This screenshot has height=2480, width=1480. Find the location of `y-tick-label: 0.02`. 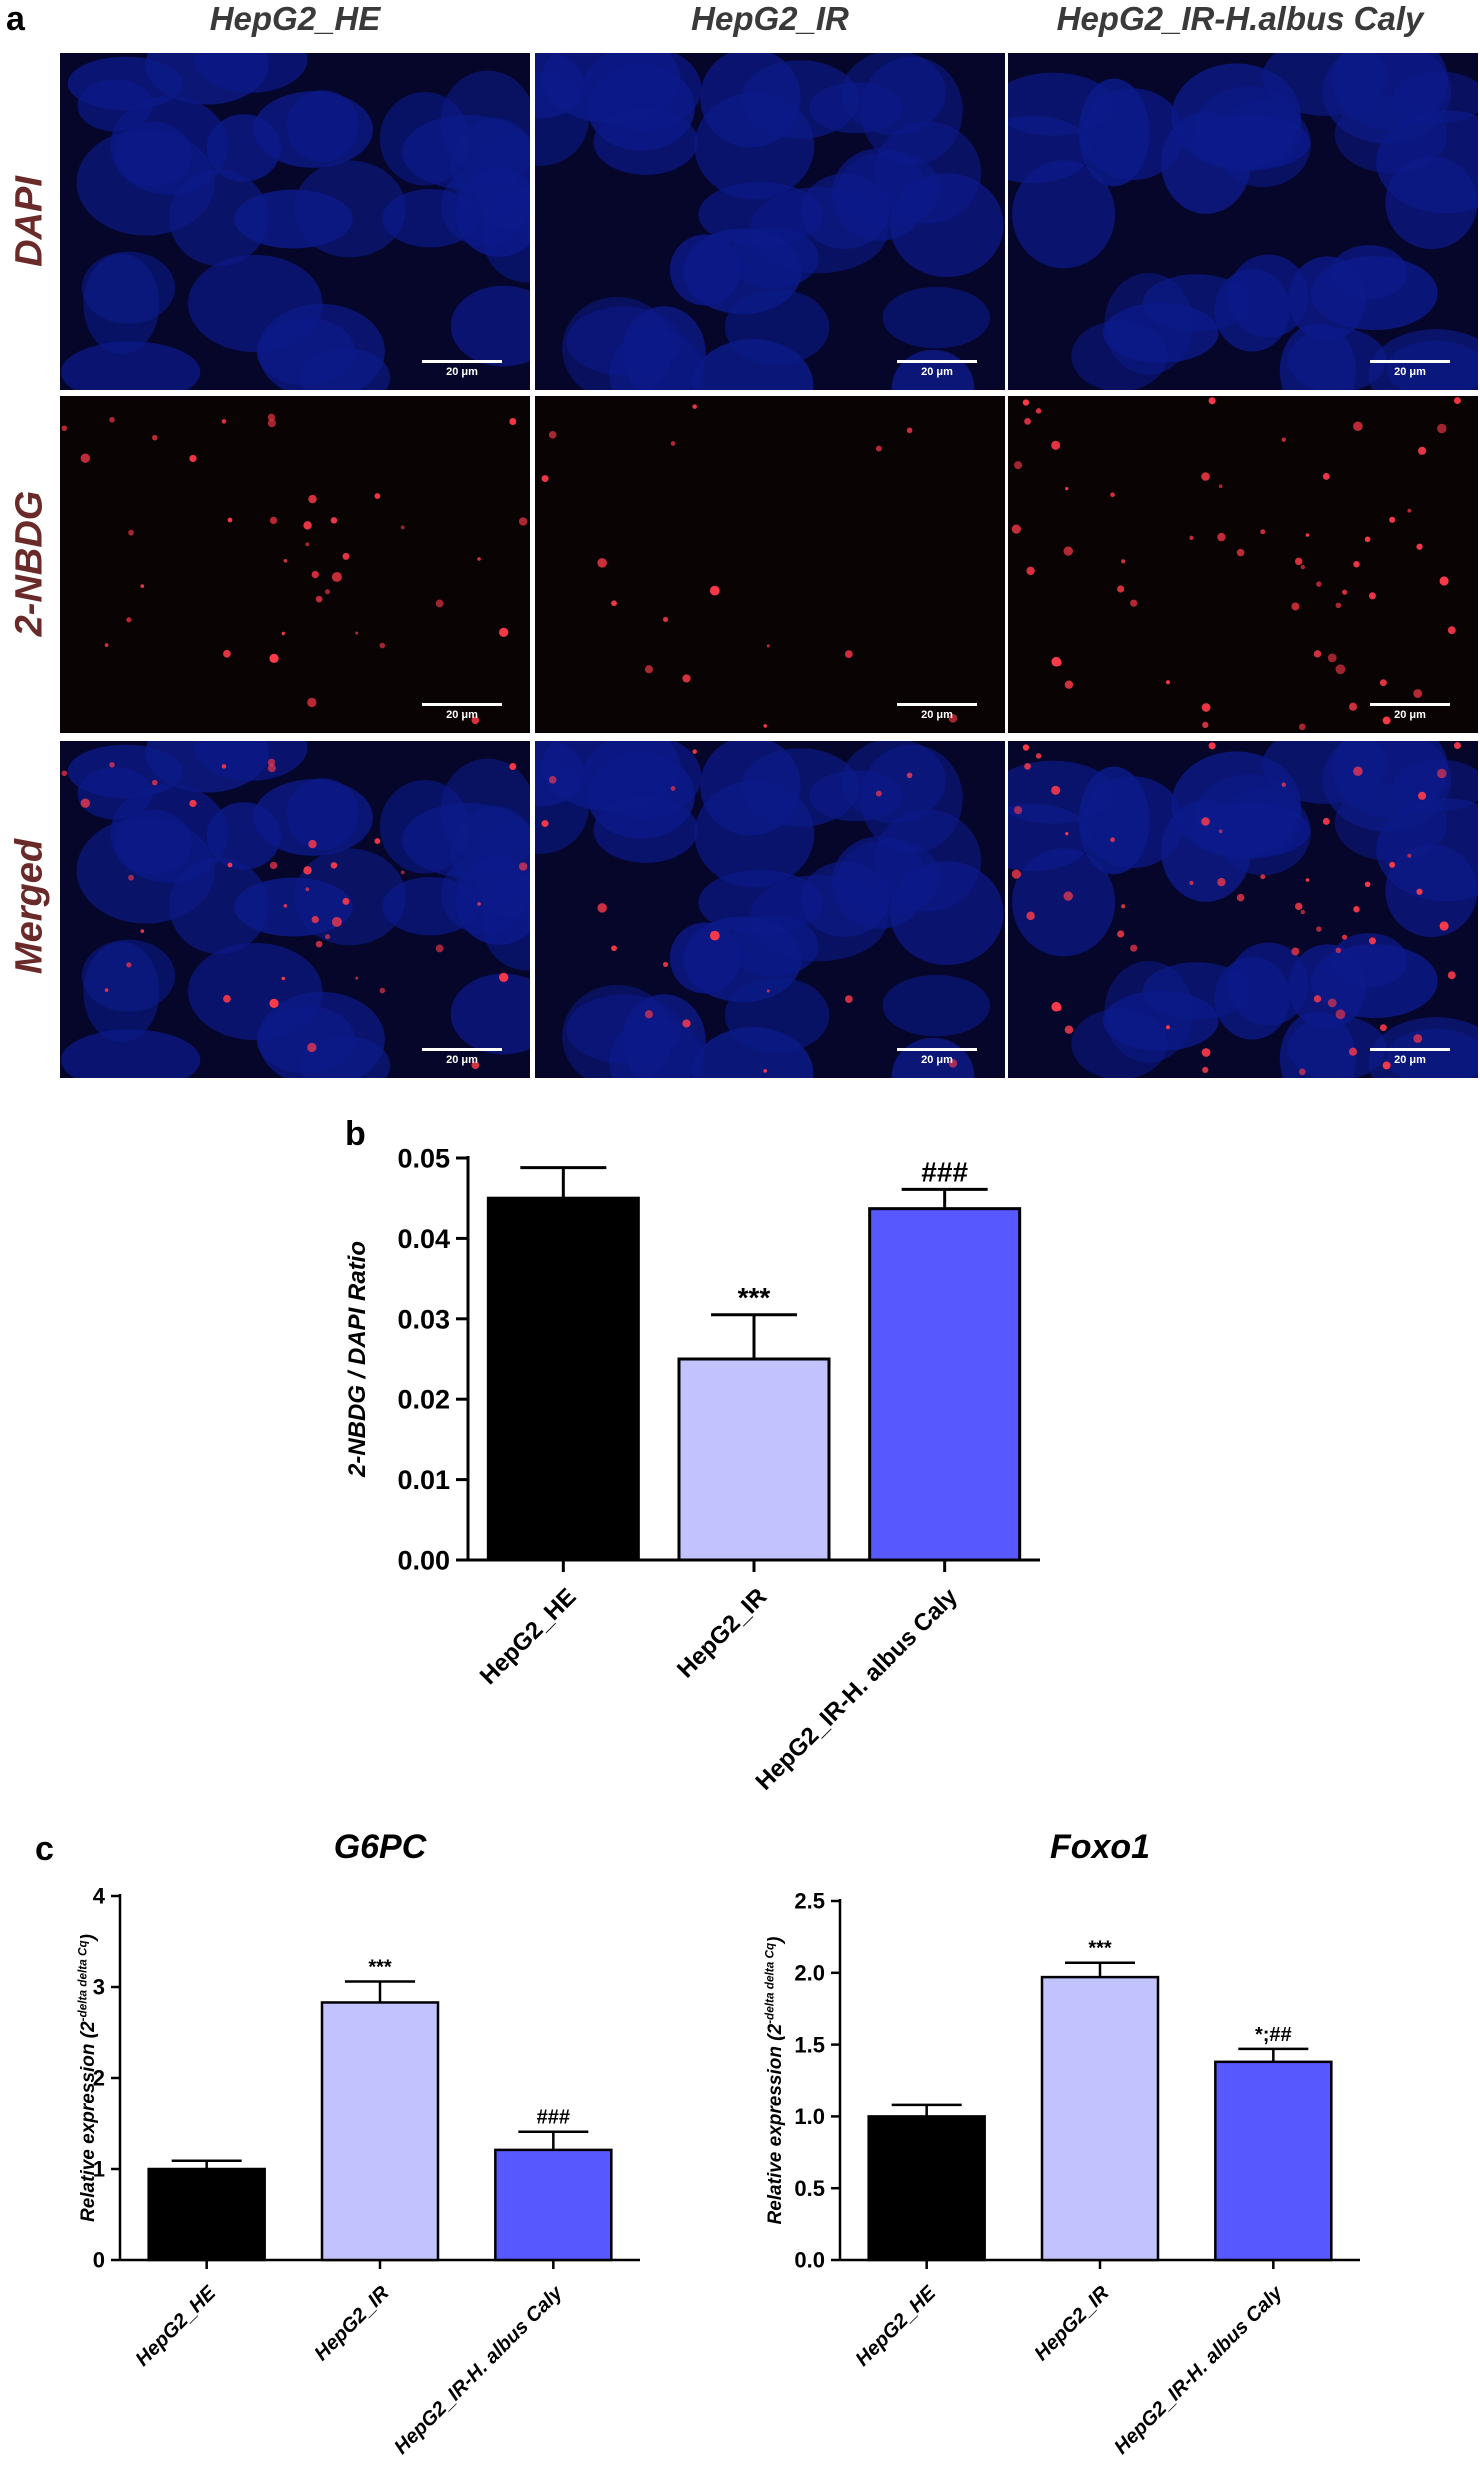

y-tick-label: 0.02 is located at coordinates (423, 1400).